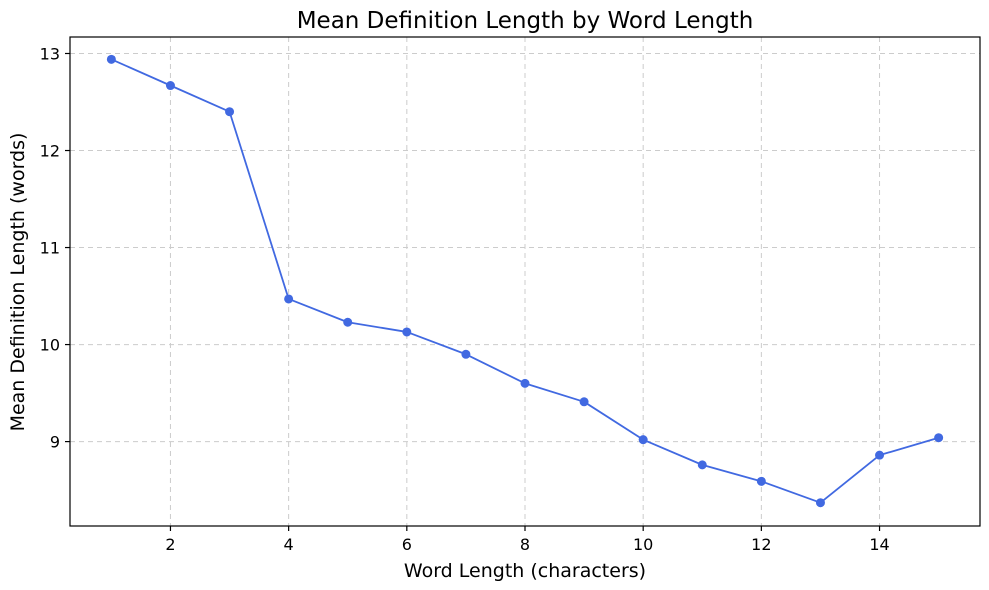 Image resolution: width=989 pixels, height=590 pixels. Describe the element at coordinates (289, 544) in the screenshot. I see `x-tick-label: 4` at that location.